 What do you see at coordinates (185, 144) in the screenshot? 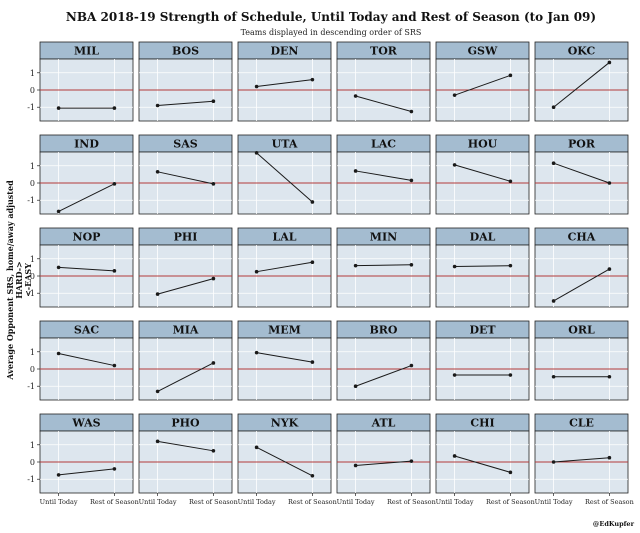
I see `panel-title: SAS` at bounding box center [185, 144].